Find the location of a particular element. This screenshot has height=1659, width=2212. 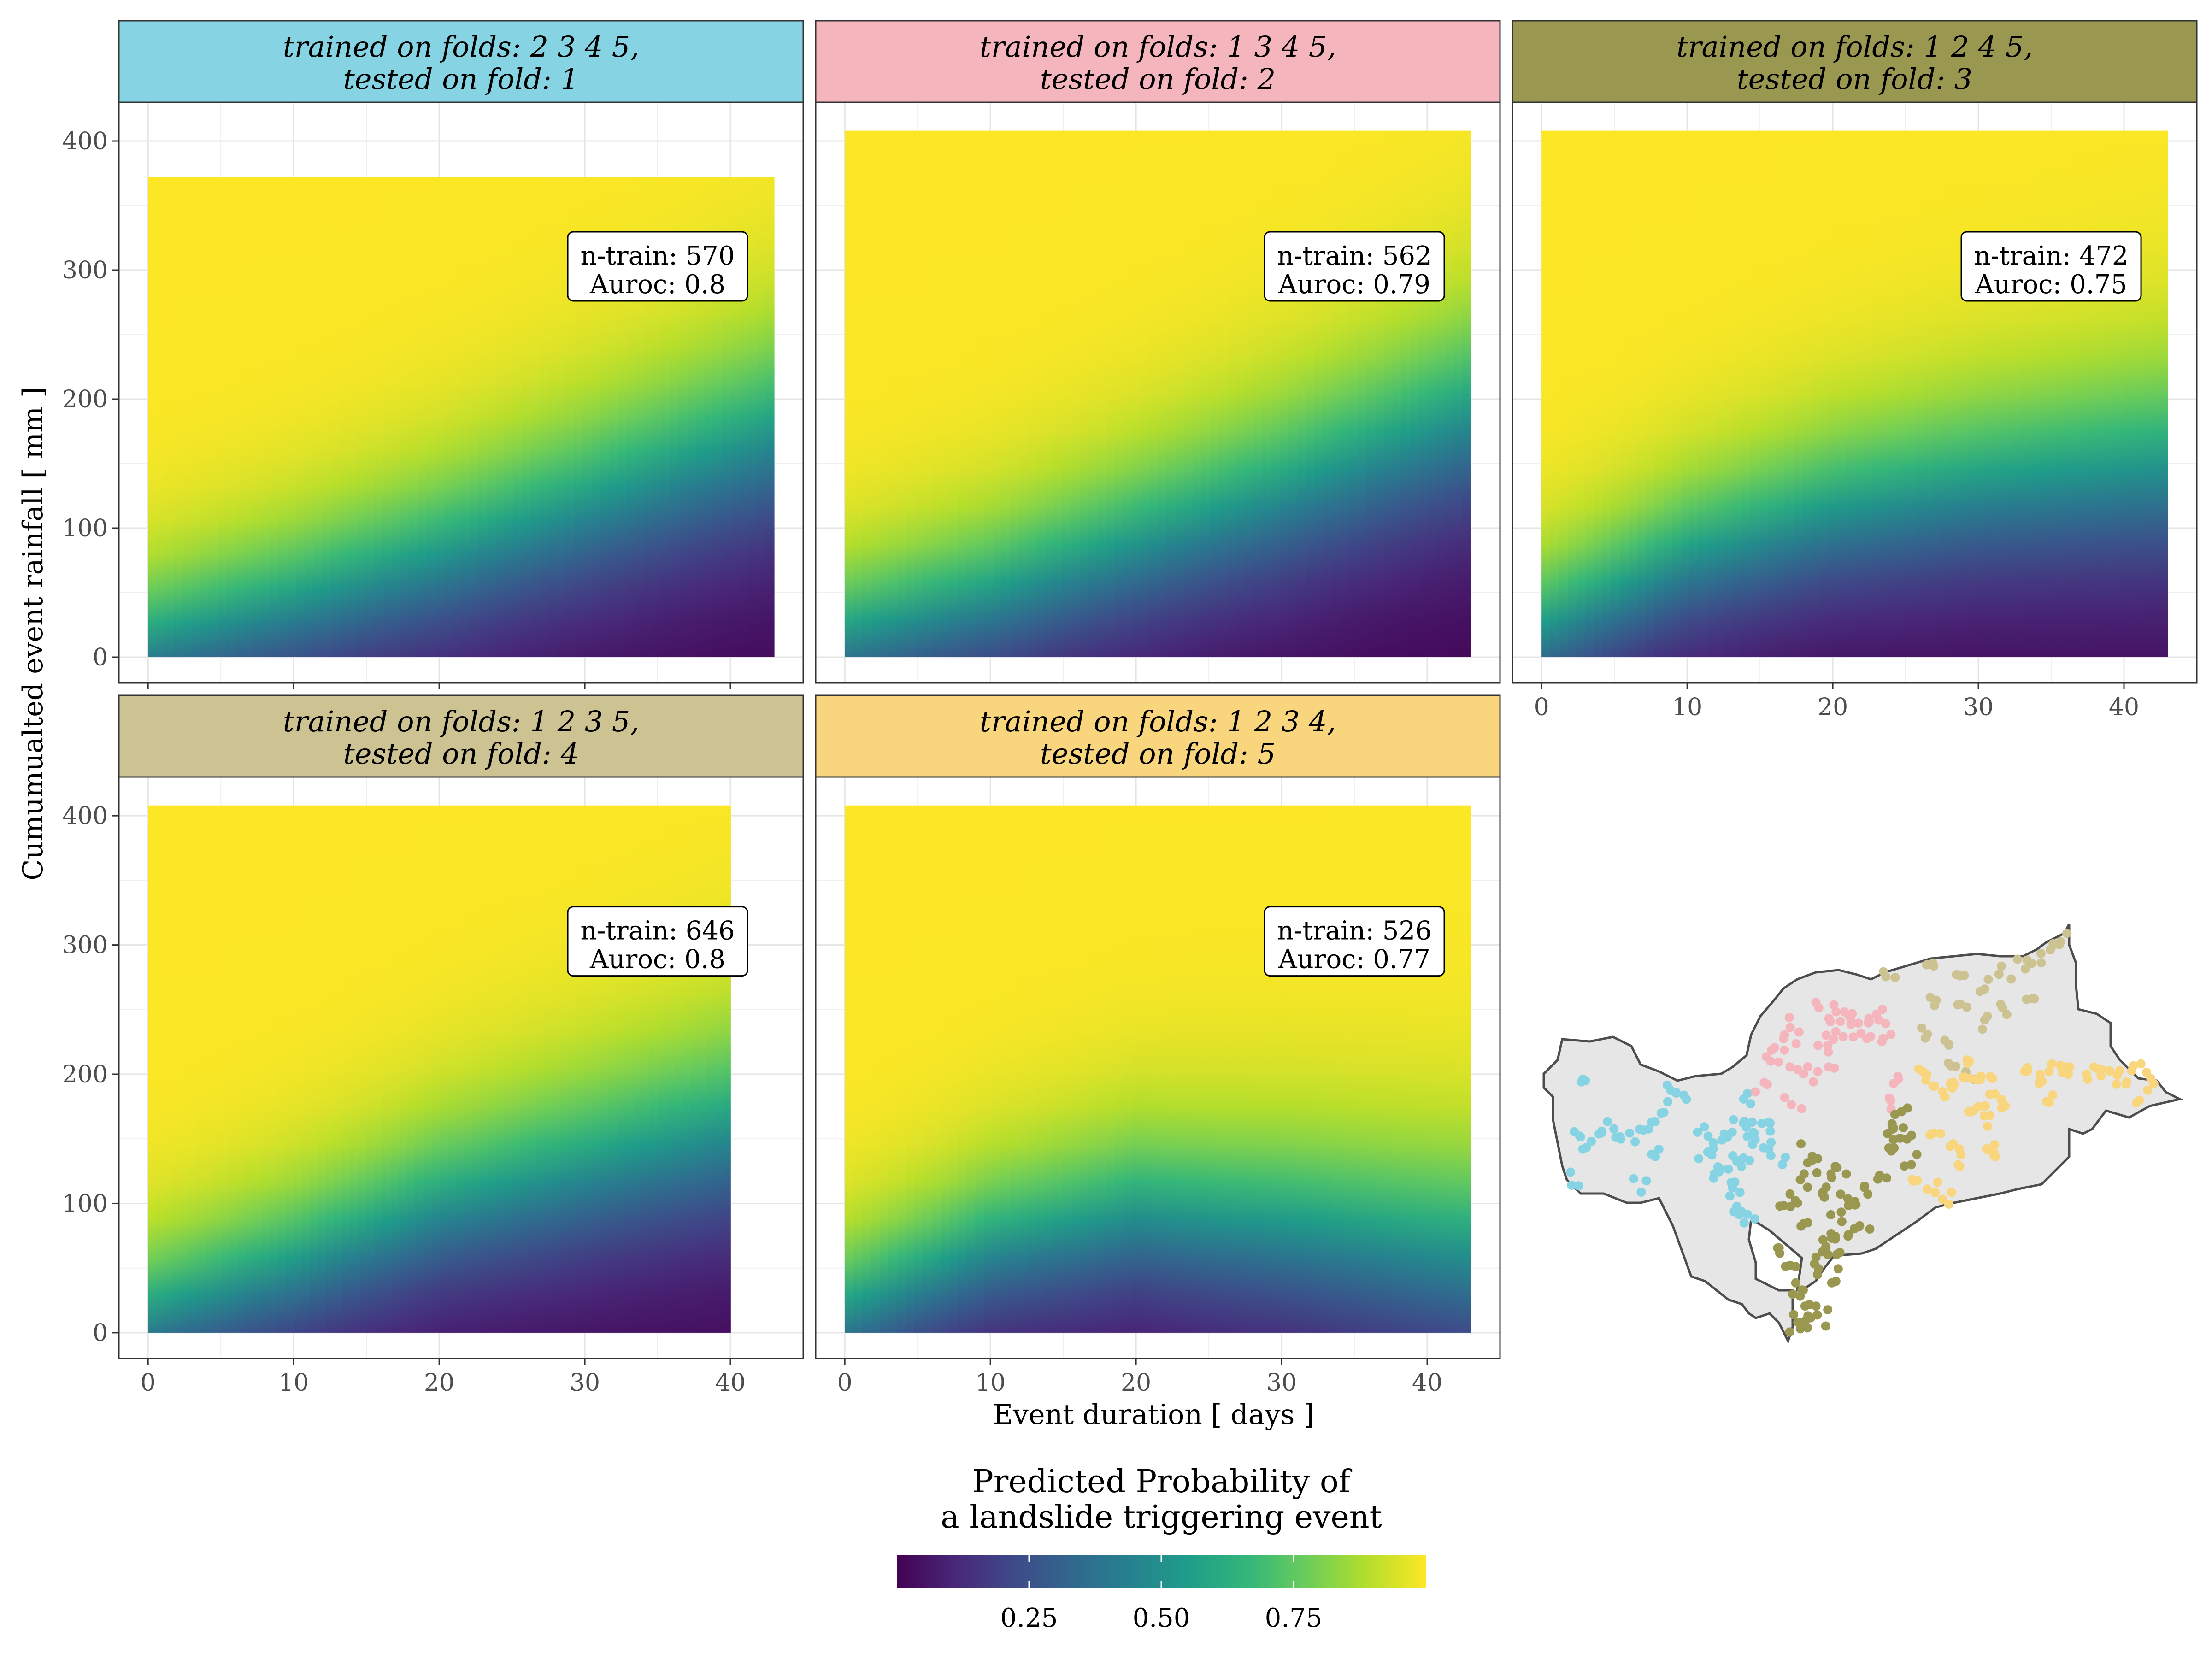

x-tick-label: 10 is located at coordinates (1687, 707).